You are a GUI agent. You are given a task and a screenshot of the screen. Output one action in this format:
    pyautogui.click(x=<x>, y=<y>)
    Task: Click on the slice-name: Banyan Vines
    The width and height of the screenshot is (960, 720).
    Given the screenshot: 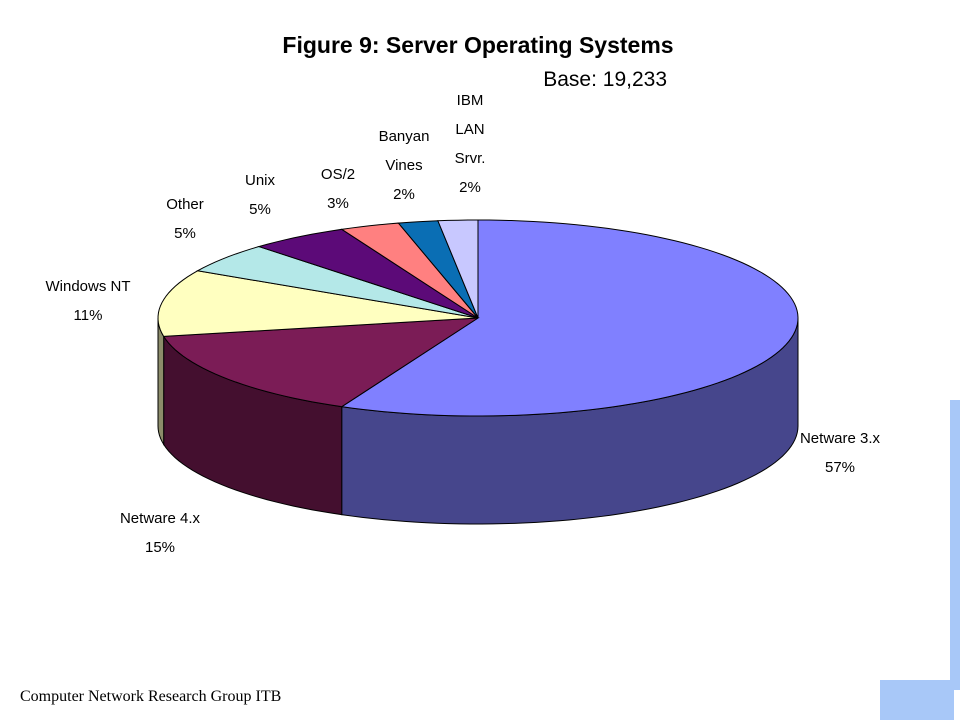 What is the action you would take?
    pyautogui.click(x=404, y=151)
    